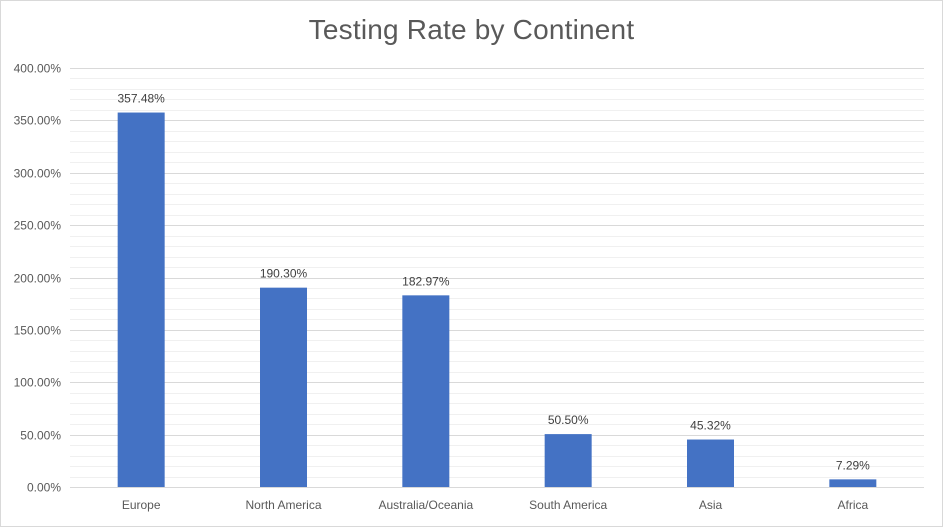 The height and width of the screenshot is (527, 943). What do you see at coordinates (38, 331) in the screenshot?
I see `y-tick-label: 150.00%` at bounding box center [38, 331].